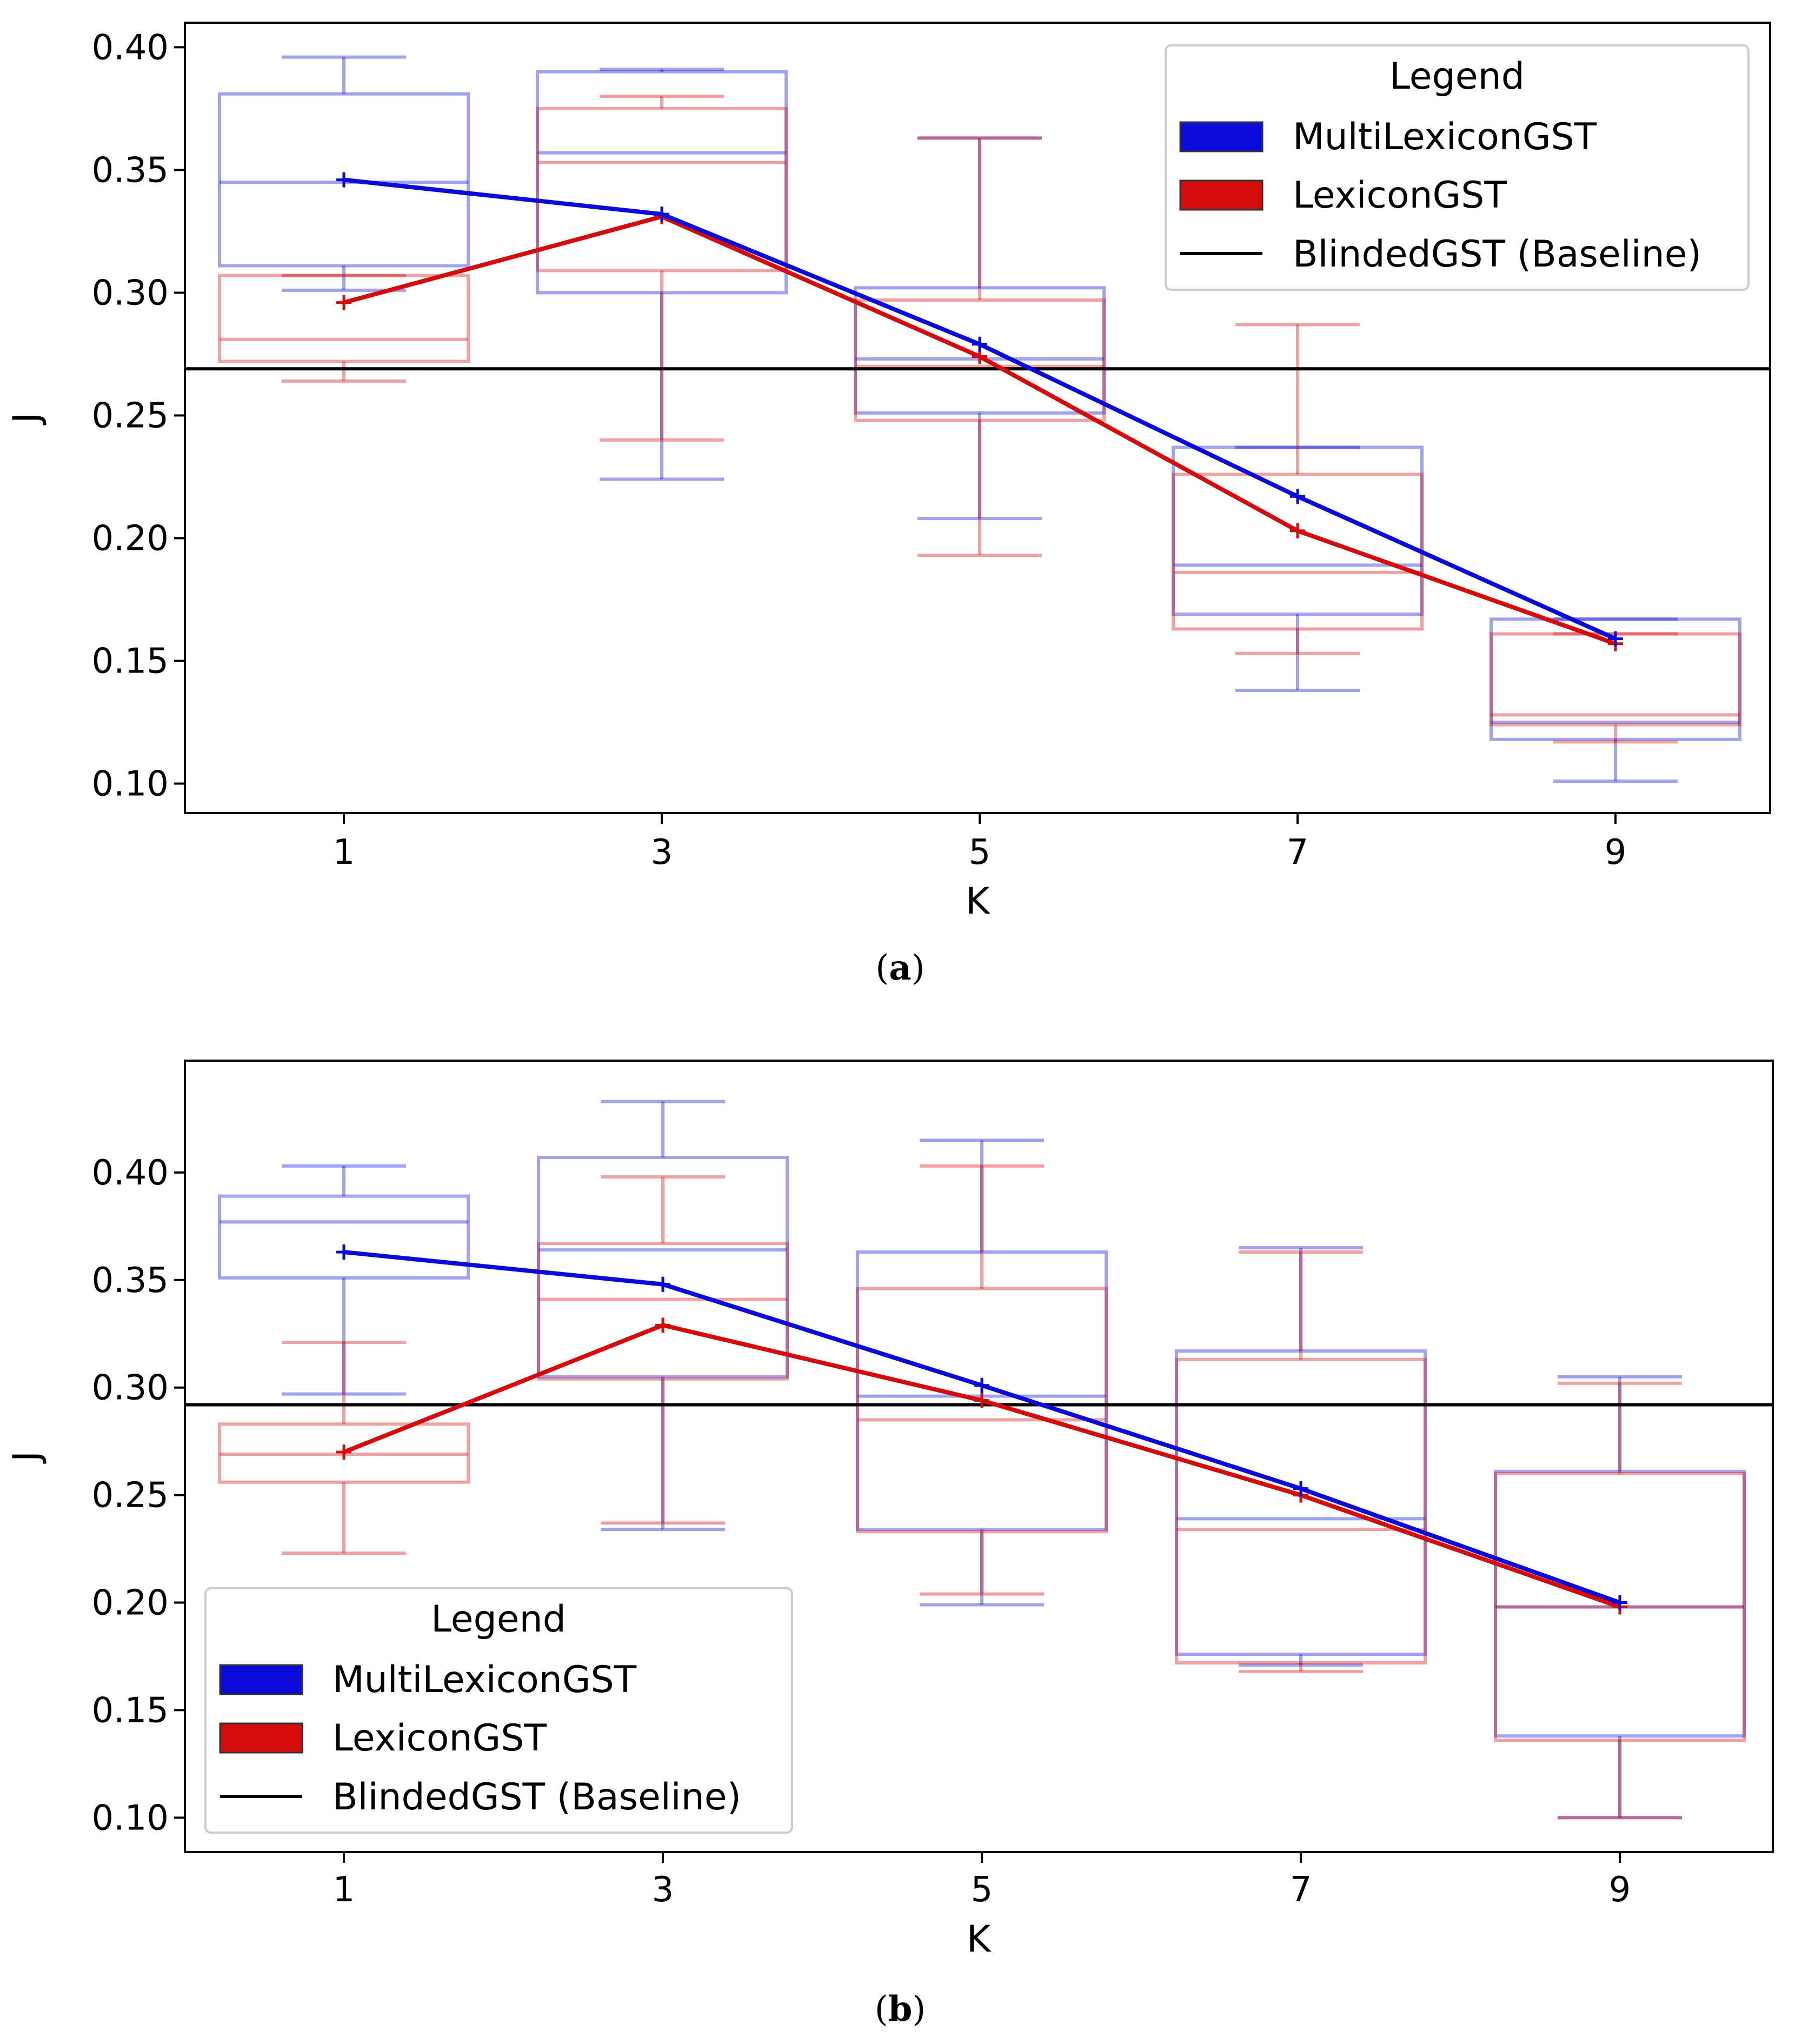 The height and width of the screenshot is (2044, 1802). I want to click on box-multilexicongst-k7, so click(1298, 568).